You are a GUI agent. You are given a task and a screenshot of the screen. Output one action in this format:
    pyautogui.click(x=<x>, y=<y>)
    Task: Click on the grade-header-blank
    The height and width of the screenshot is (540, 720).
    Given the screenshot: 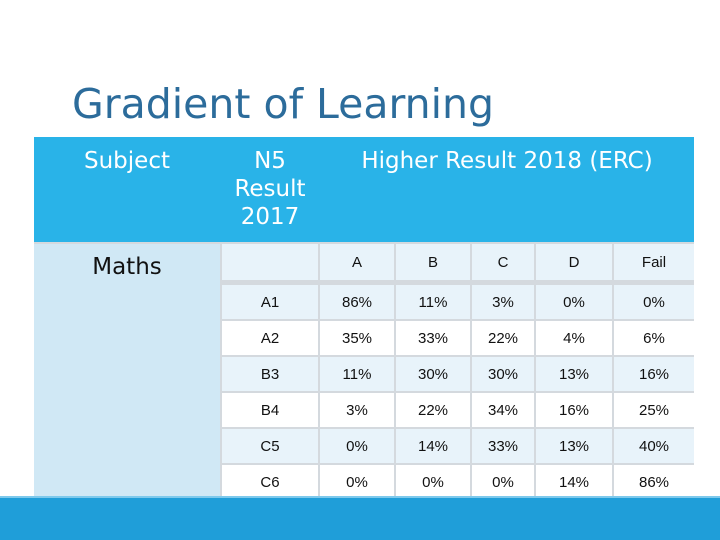 What is the action you would take?
    pyautogui.click(x=270, y=262)
    